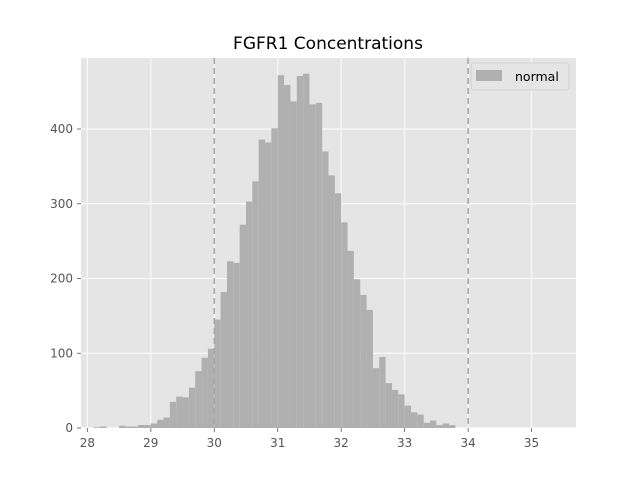 The width and height of the screenshot is (640, 480). What do you see at coordinates (531, 443) in the screenshot?
I see `x-tick-label: 35` at bounding box center [531, 443].